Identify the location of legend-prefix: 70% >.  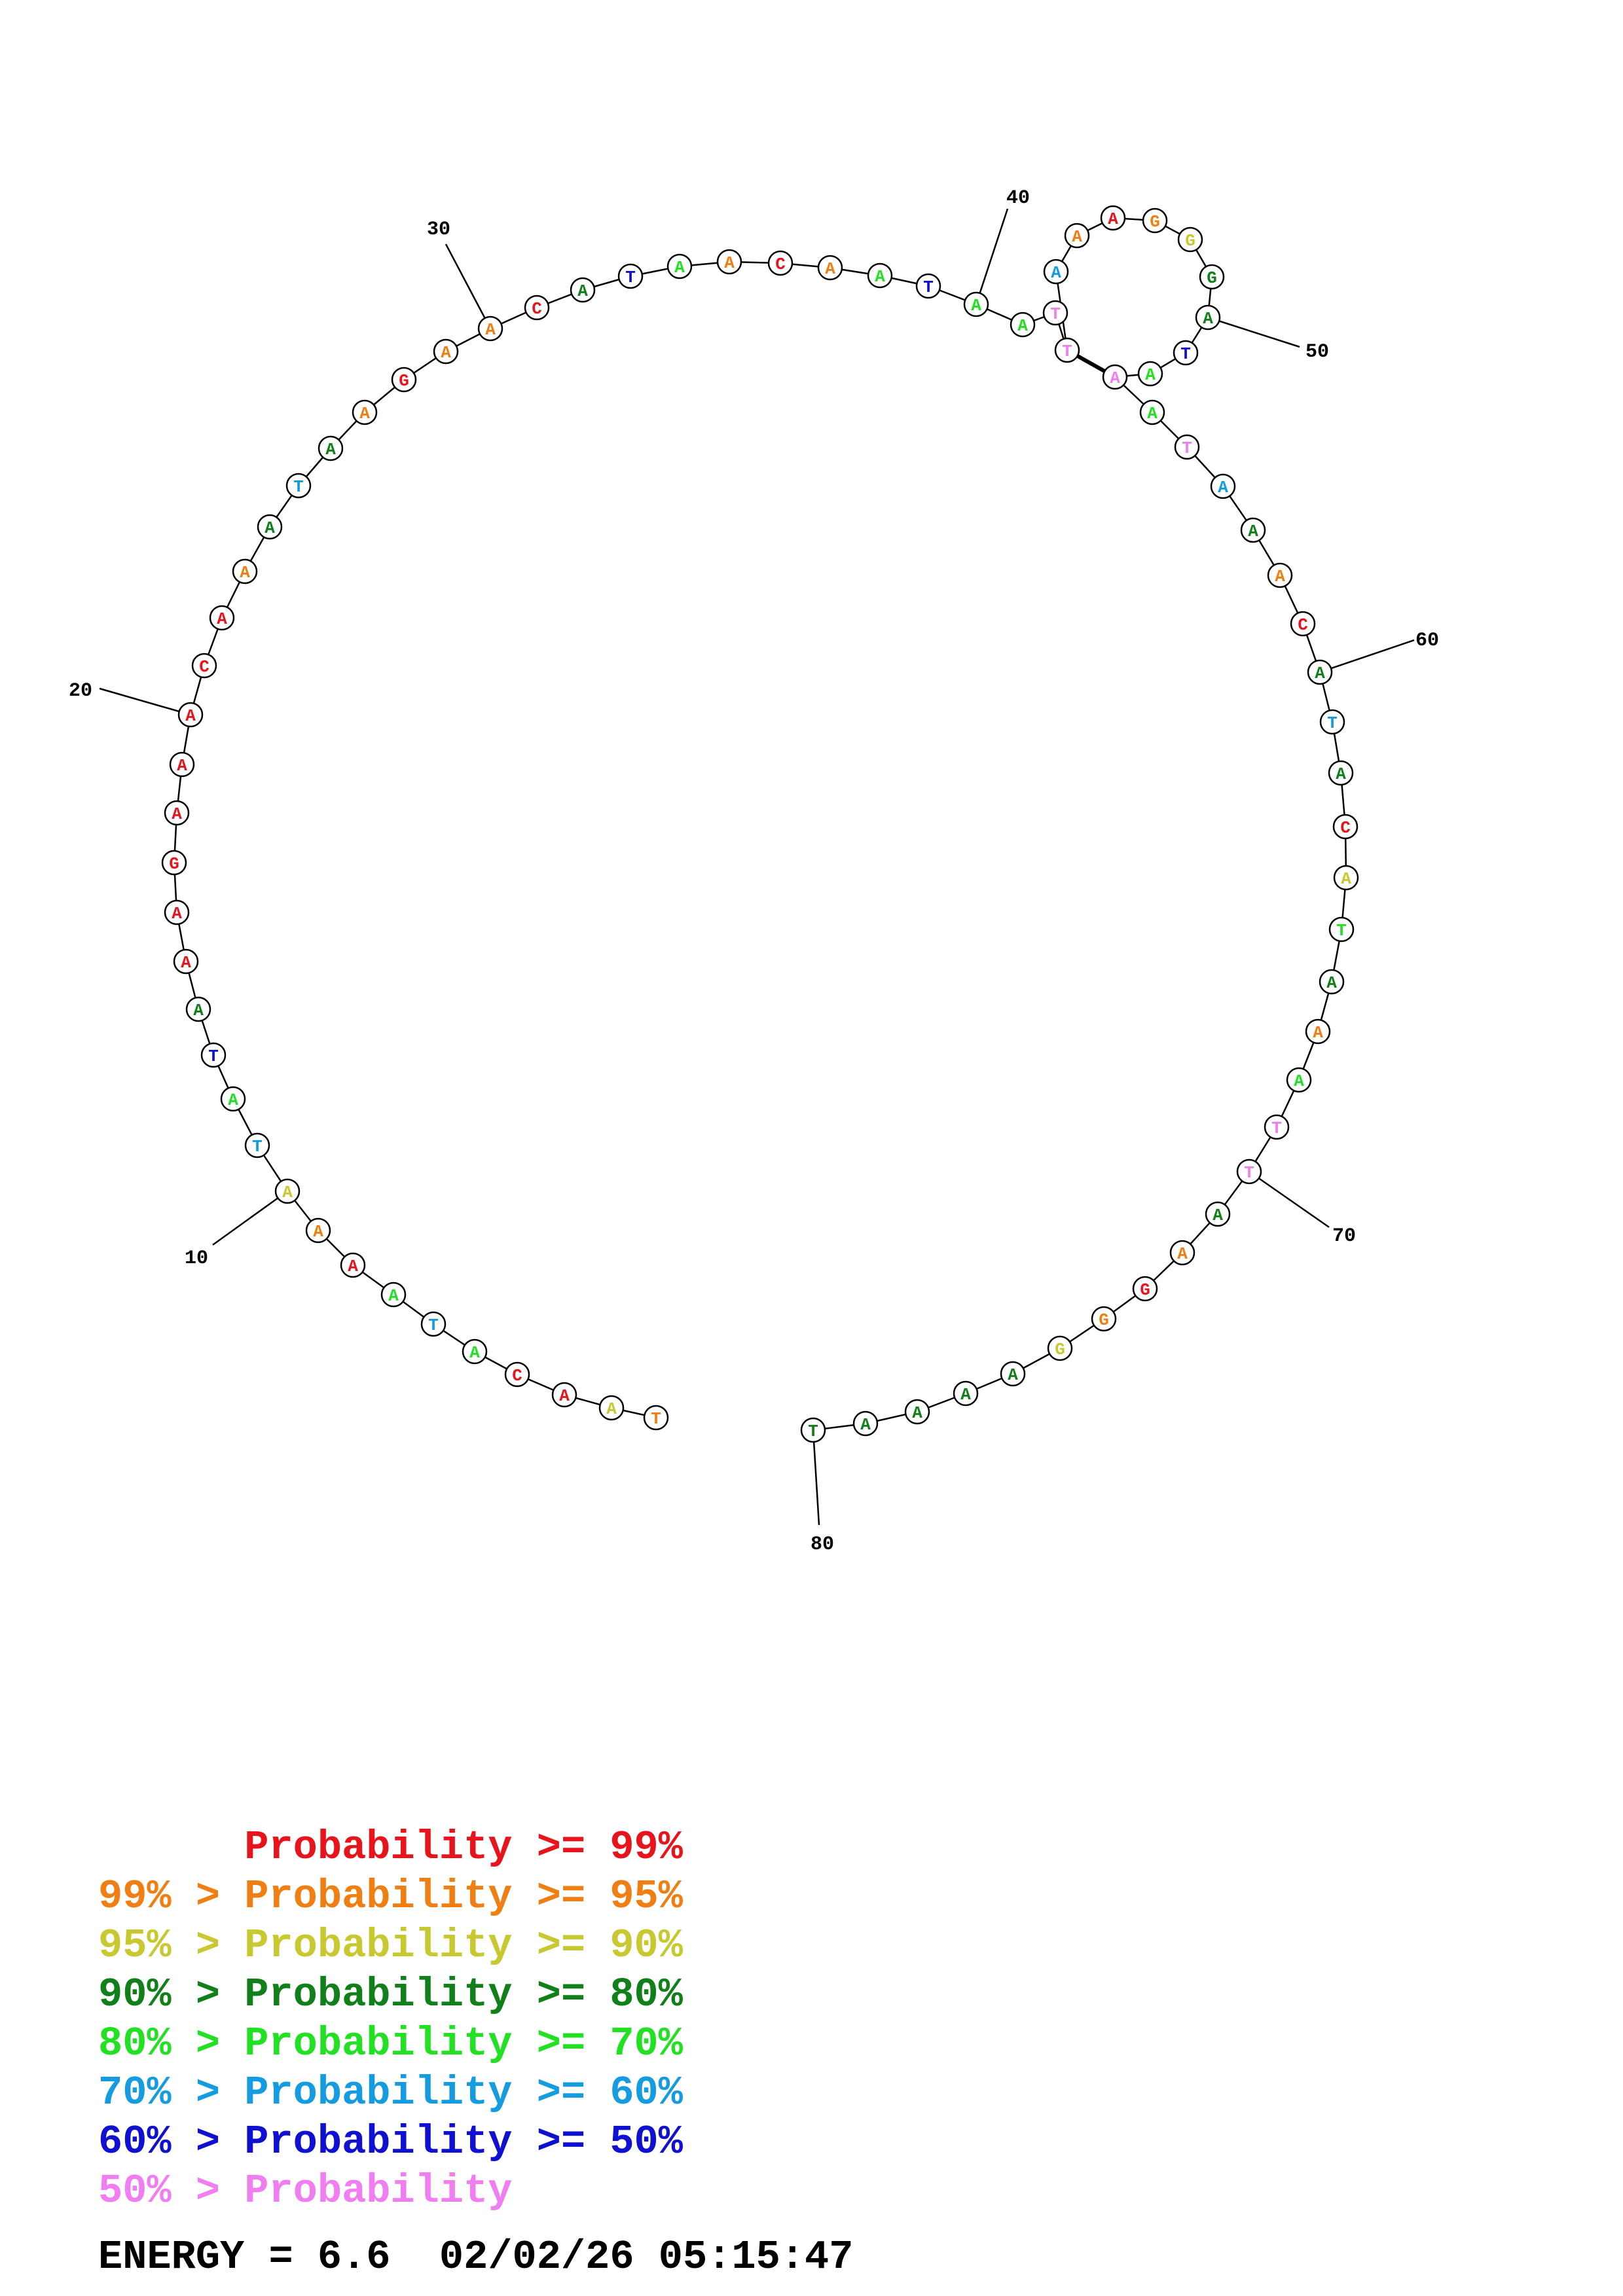
(171, 2093).